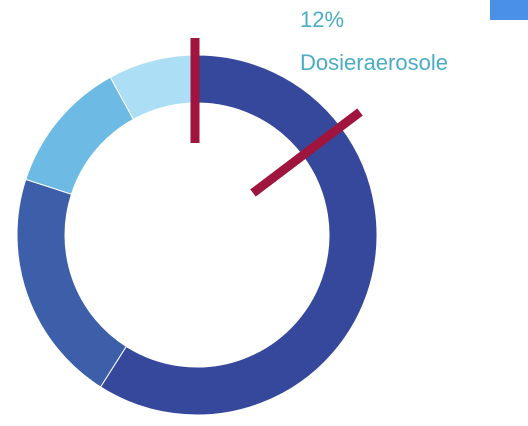 Image resolution: width=528 pixels, height=426 pixels. I want to click on slice-value-label: 12%, so click(322, 19).